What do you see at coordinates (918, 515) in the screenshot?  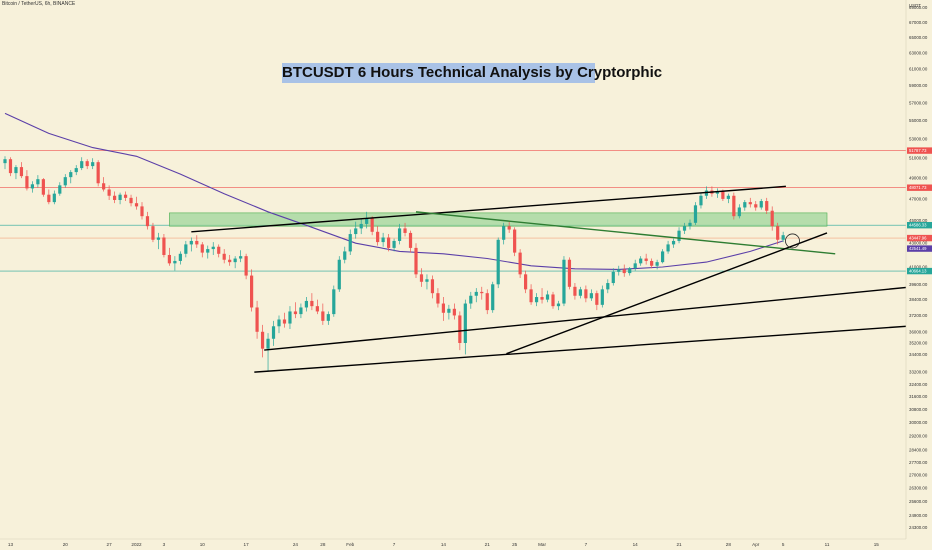 I see `price-tick-32: 24900.00` at bounding box center [918, 515].